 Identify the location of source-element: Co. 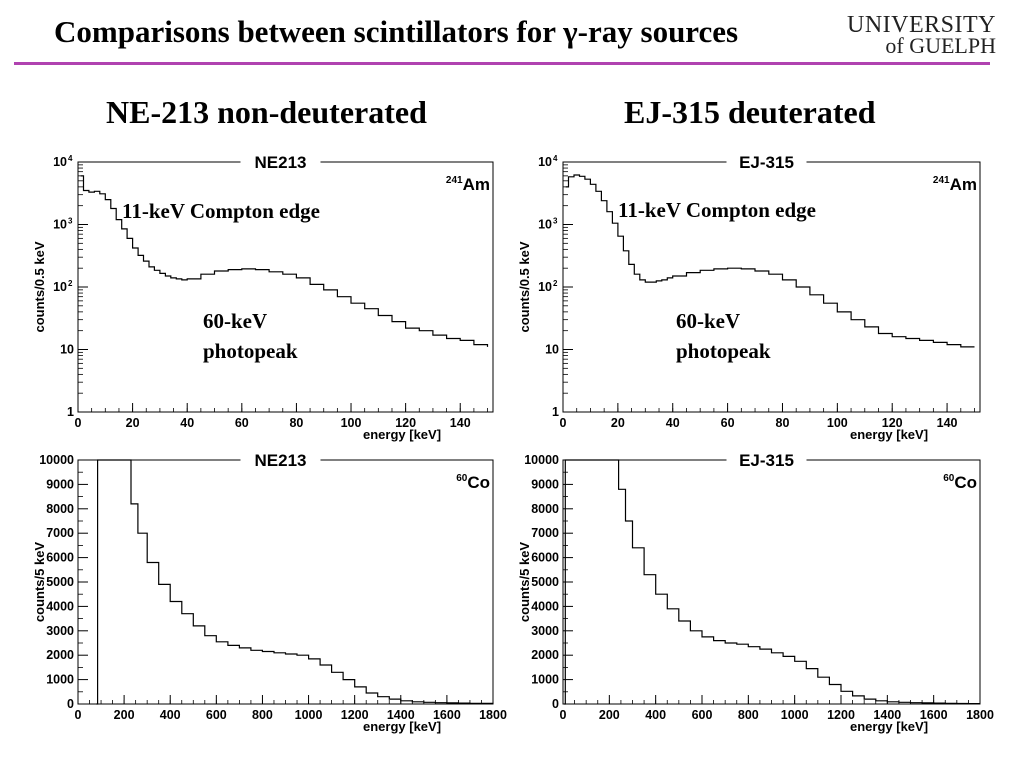
(965, 482).